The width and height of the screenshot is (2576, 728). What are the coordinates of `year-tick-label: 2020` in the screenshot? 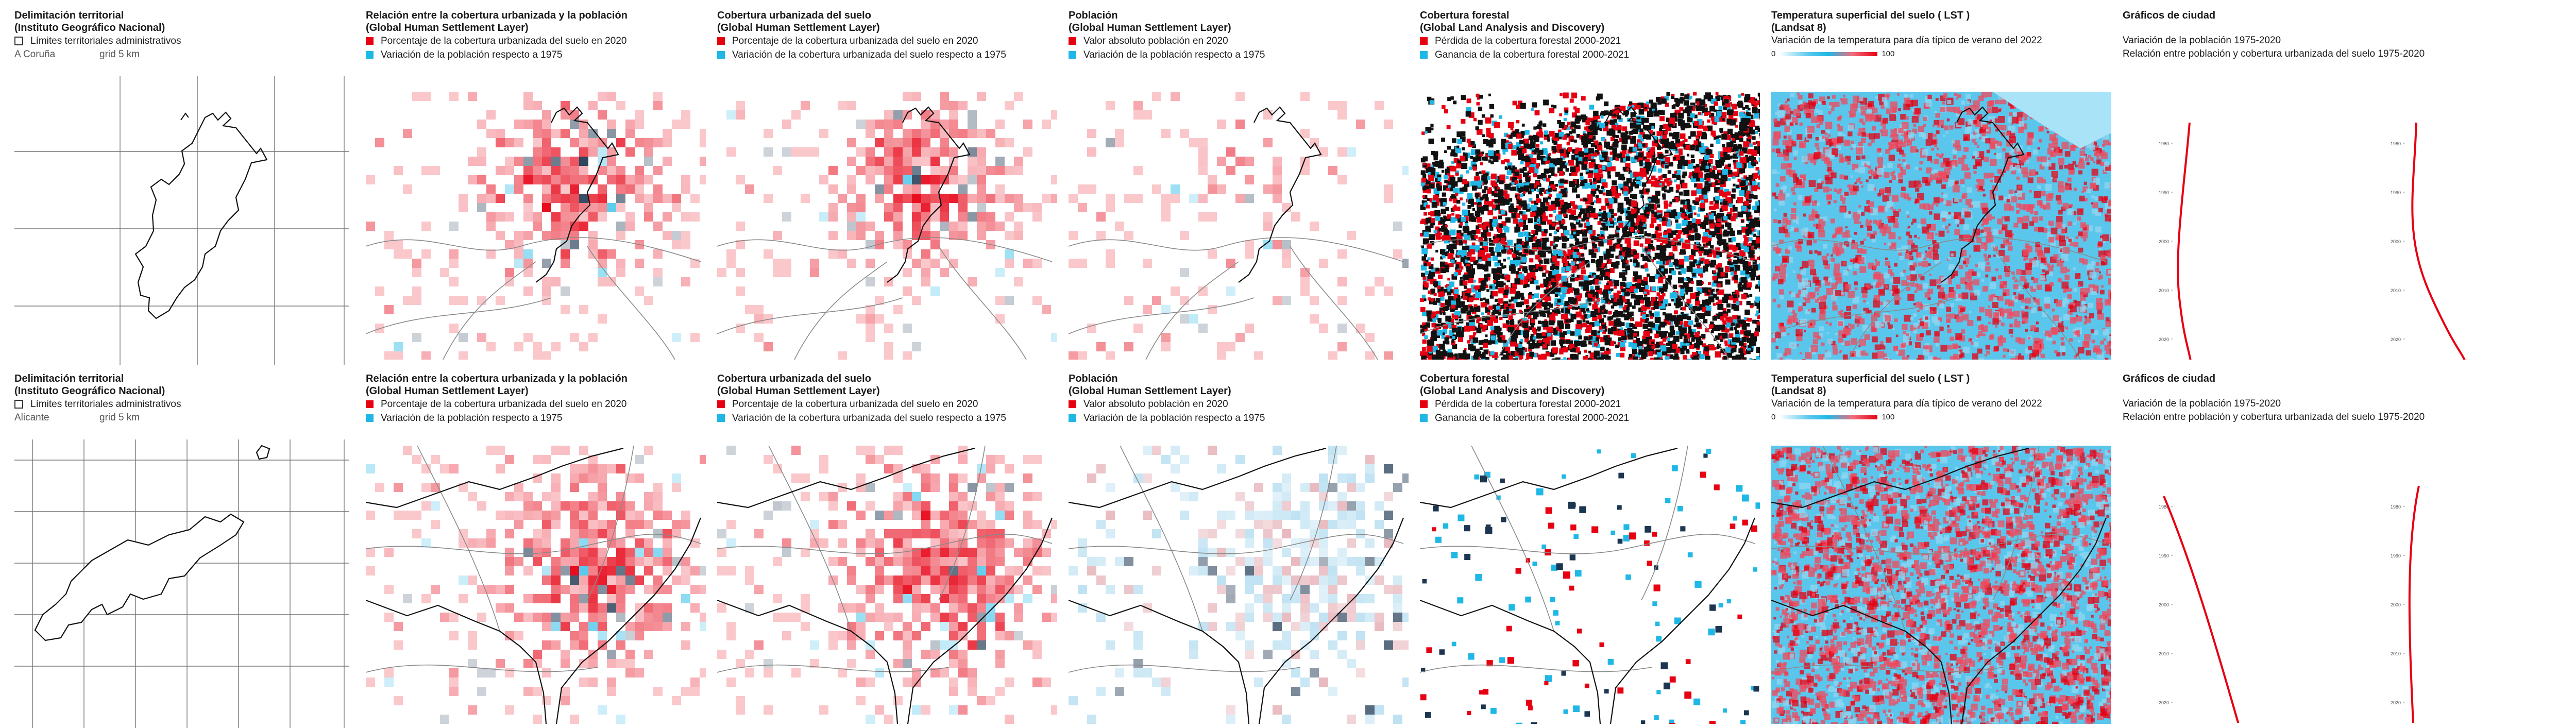 It's located at (2164, 702).